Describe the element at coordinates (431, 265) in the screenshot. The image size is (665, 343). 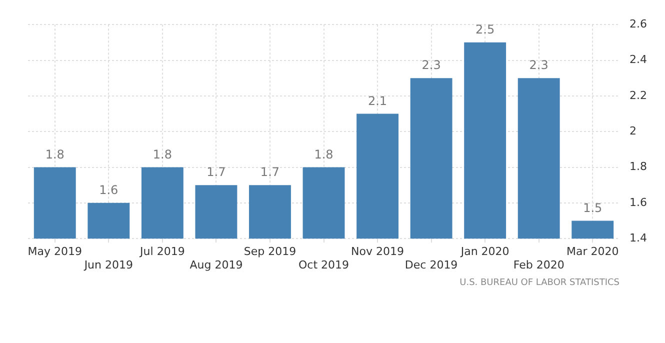
I see `x-tick-label: Dec 2019` at that location.